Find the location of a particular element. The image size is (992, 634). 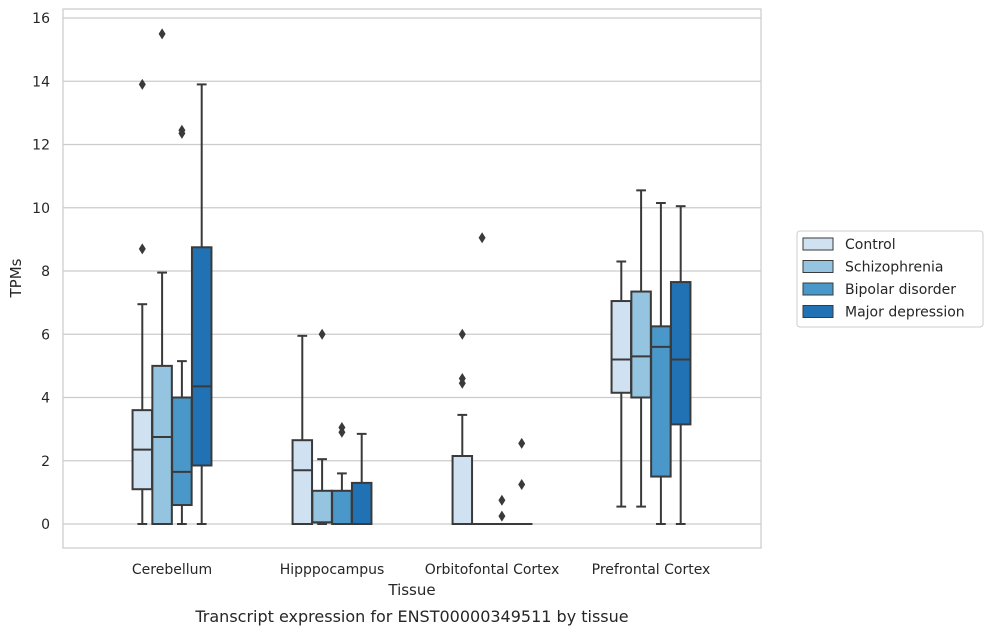

y-tick-label: 8 is located at coordinates (45, 272).